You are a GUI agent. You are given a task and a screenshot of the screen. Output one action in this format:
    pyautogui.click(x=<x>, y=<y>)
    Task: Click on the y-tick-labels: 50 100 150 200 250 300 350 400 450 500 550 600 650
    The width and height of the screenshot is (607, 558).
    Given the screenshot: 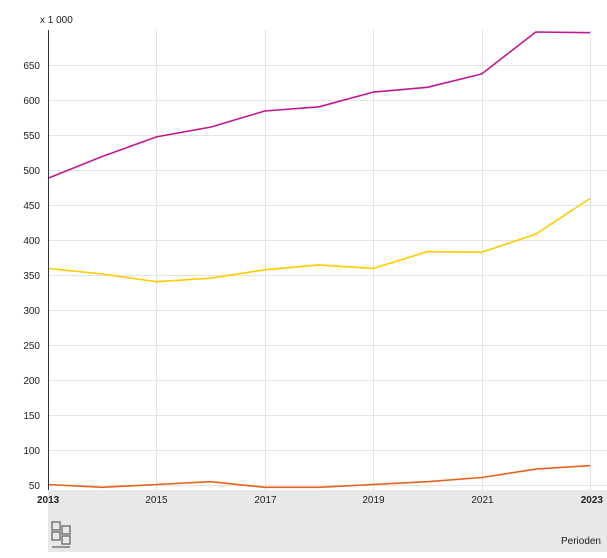 What is the action you would take?
    pyautogui.click(x=31, y=276)
    